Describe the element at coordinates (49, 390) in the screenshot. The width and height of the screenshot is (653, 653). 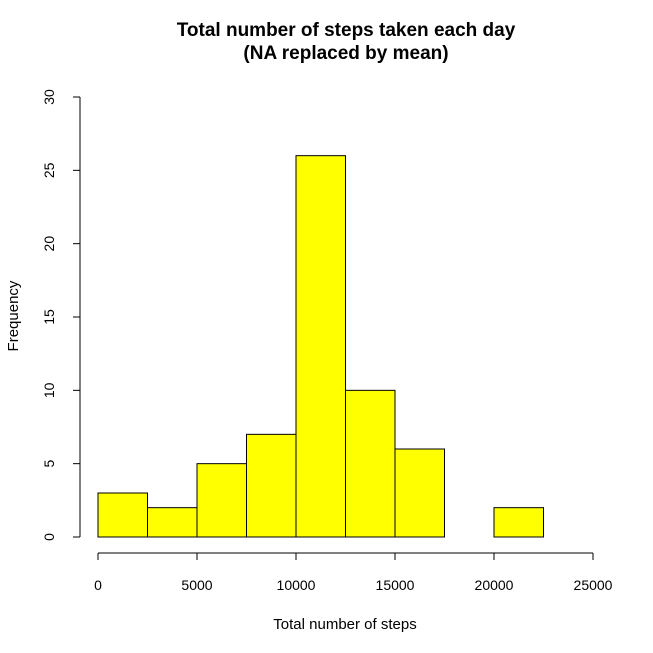
I see `y-tick-label: 10` at that location.